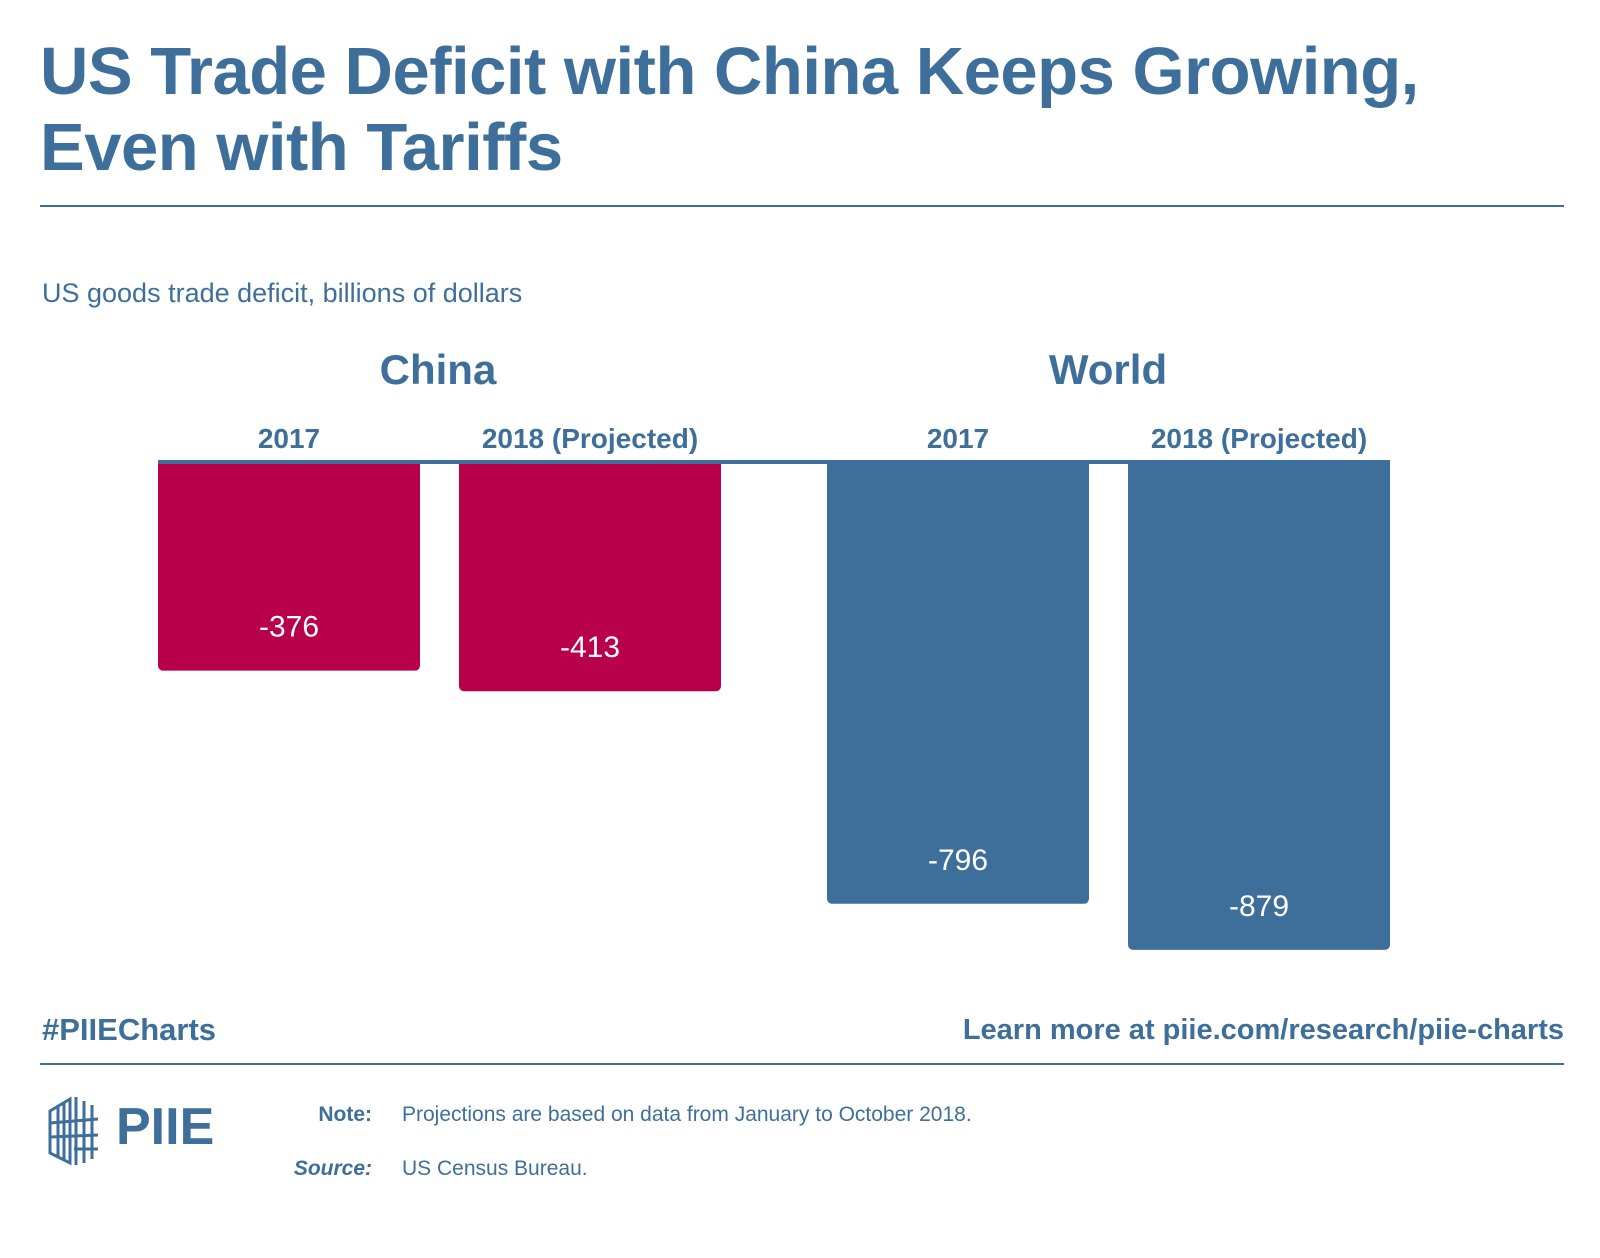 The image size is (1600, 1258). I want to click on hashtag-label: #PIIECharts, so click(129, 1029).